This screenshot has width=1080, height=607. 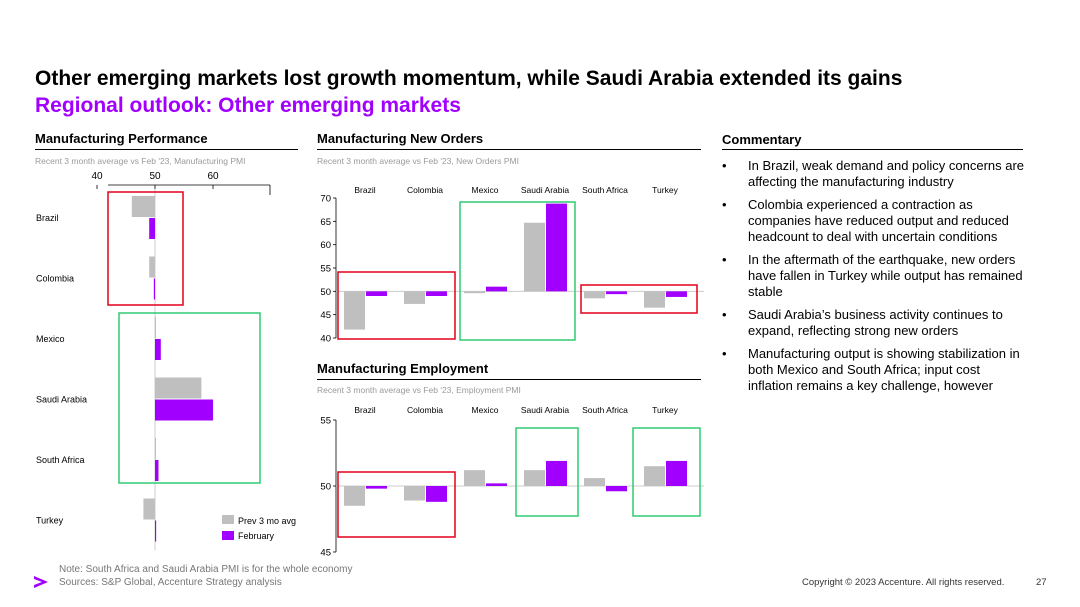 I want to click on legend-feb-label: February, so click(x=256, y=536).